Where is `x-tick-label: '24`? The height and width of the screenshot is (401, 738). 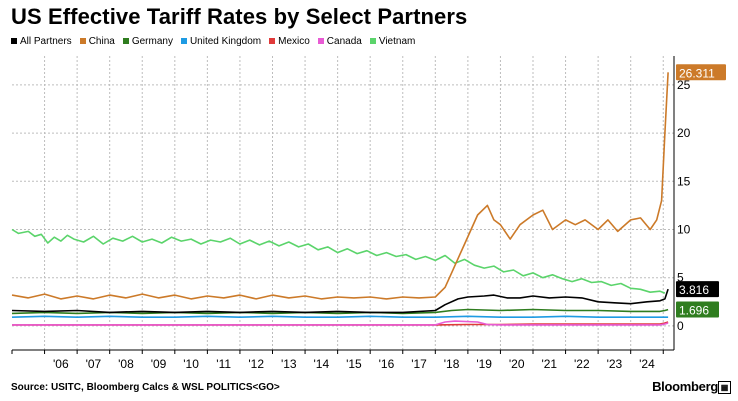 x-tick-label: '24 is located at coordinates (647, 364).